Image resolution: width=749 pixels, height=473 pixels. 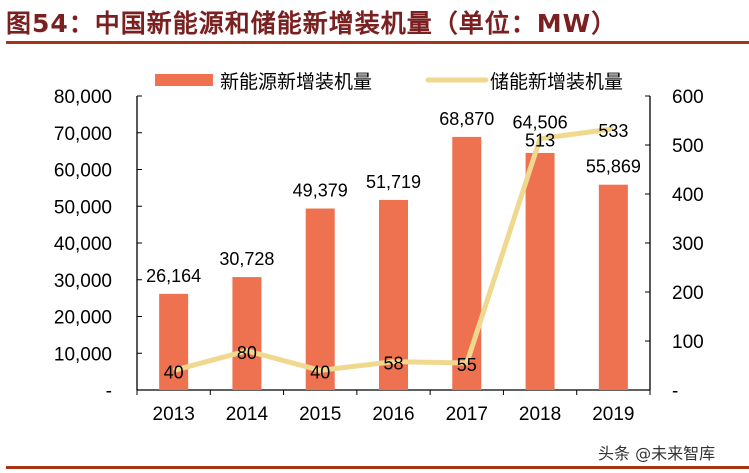 I want to click on x-tick-label: 2013, so click(x=174, y=414).